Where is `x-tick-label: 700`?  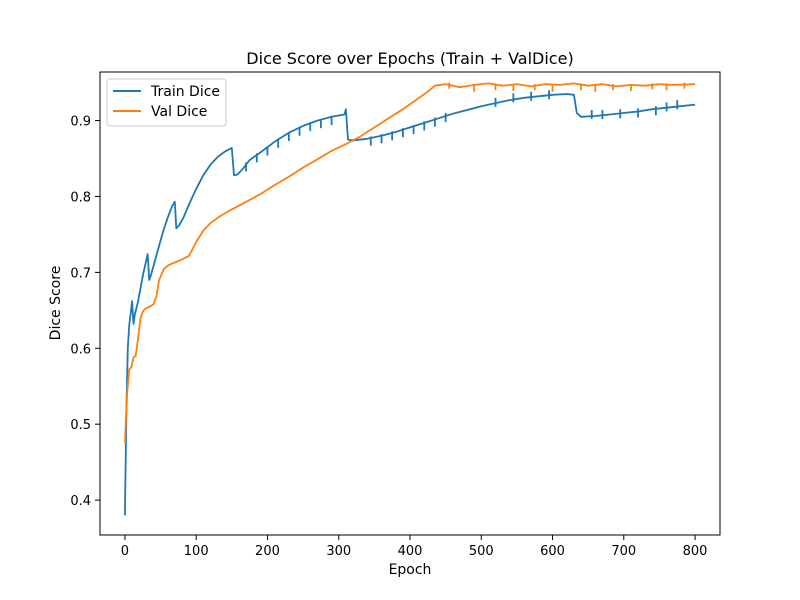
x-tick-label: 700 is located at coordinates (623, 551).